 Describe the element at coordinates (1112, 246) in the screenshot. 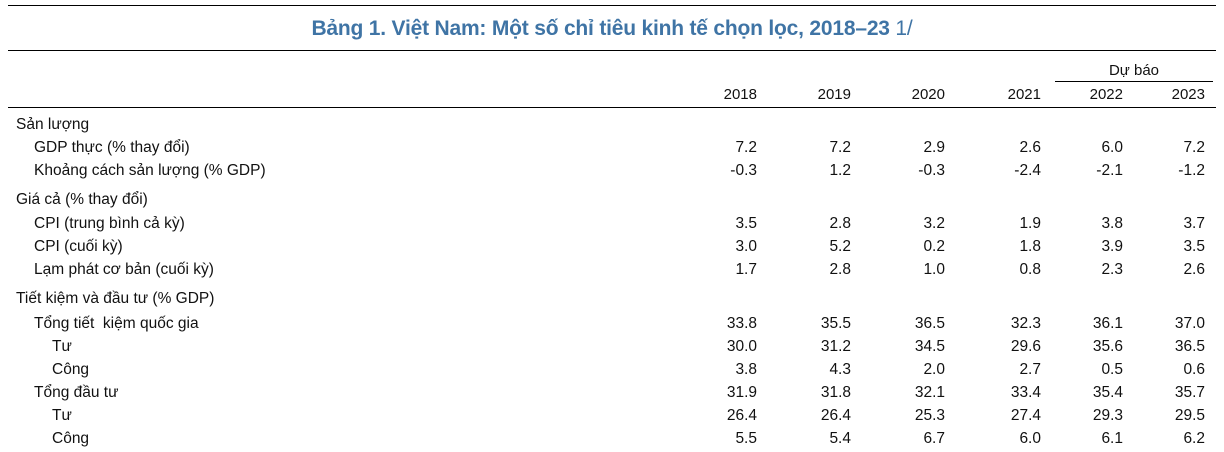

I see `cell-value: 3.9` at that location.